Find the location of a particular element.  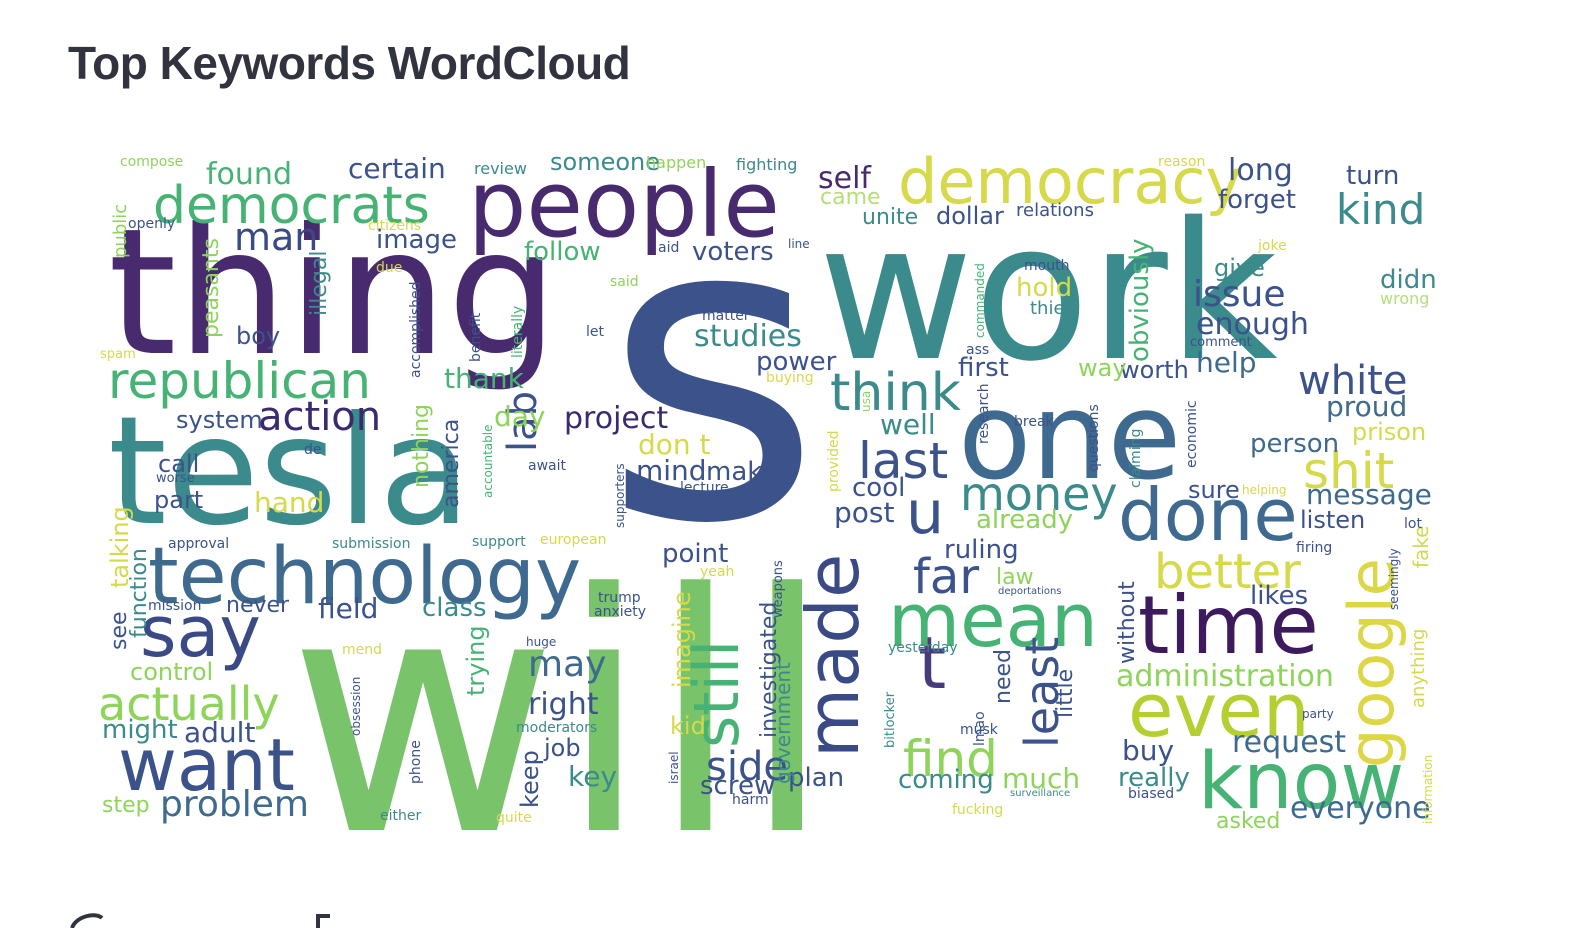

word-obsession: obsession is located at coordinates (356, 706).